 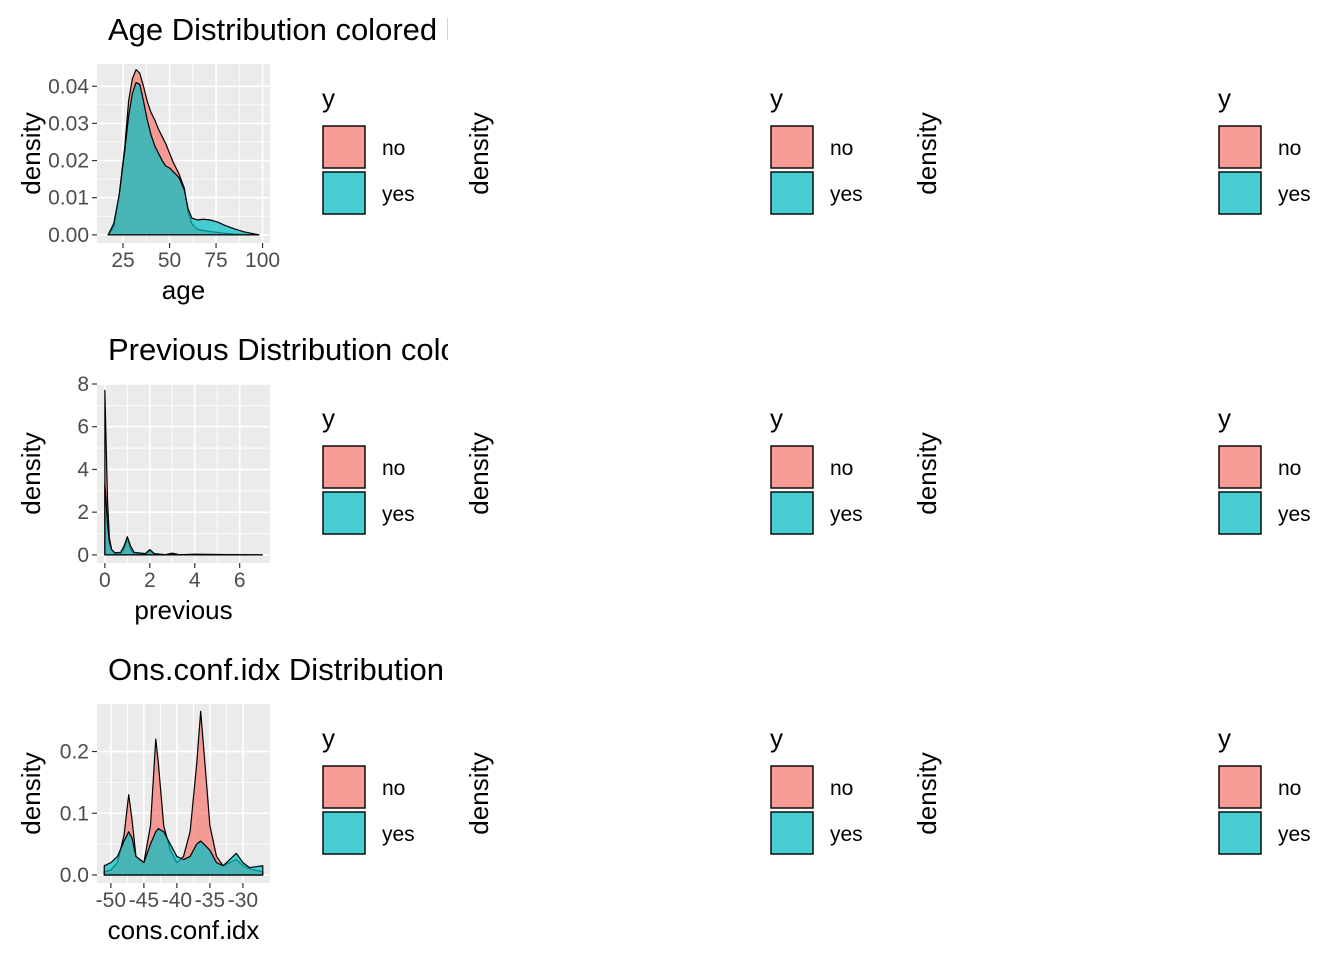 I want to click on plot-panel, so click(x=183, y=473).